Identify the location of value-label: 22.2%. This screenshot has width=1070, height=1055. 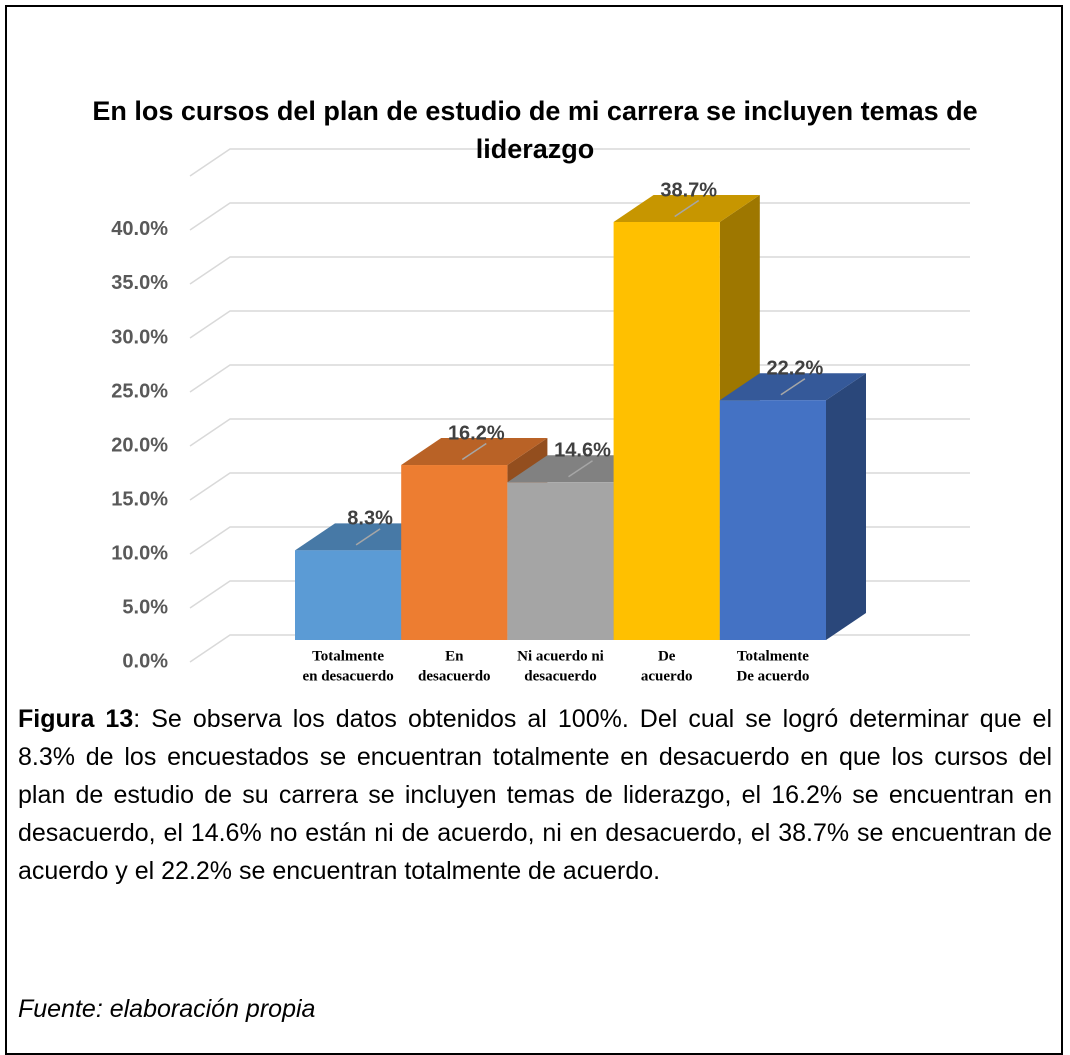
(795, 368).